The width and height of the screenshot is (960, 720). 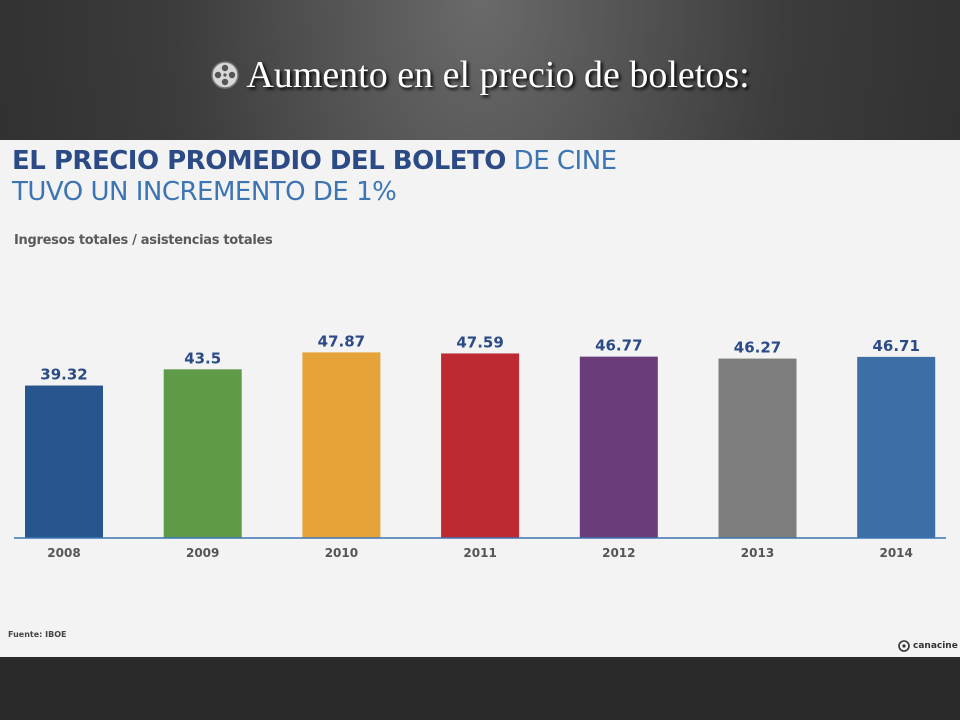 What do you see at coordinates (480, 445) in the screenshot?
I see `bar-2011` at bounding box center [480, 445].